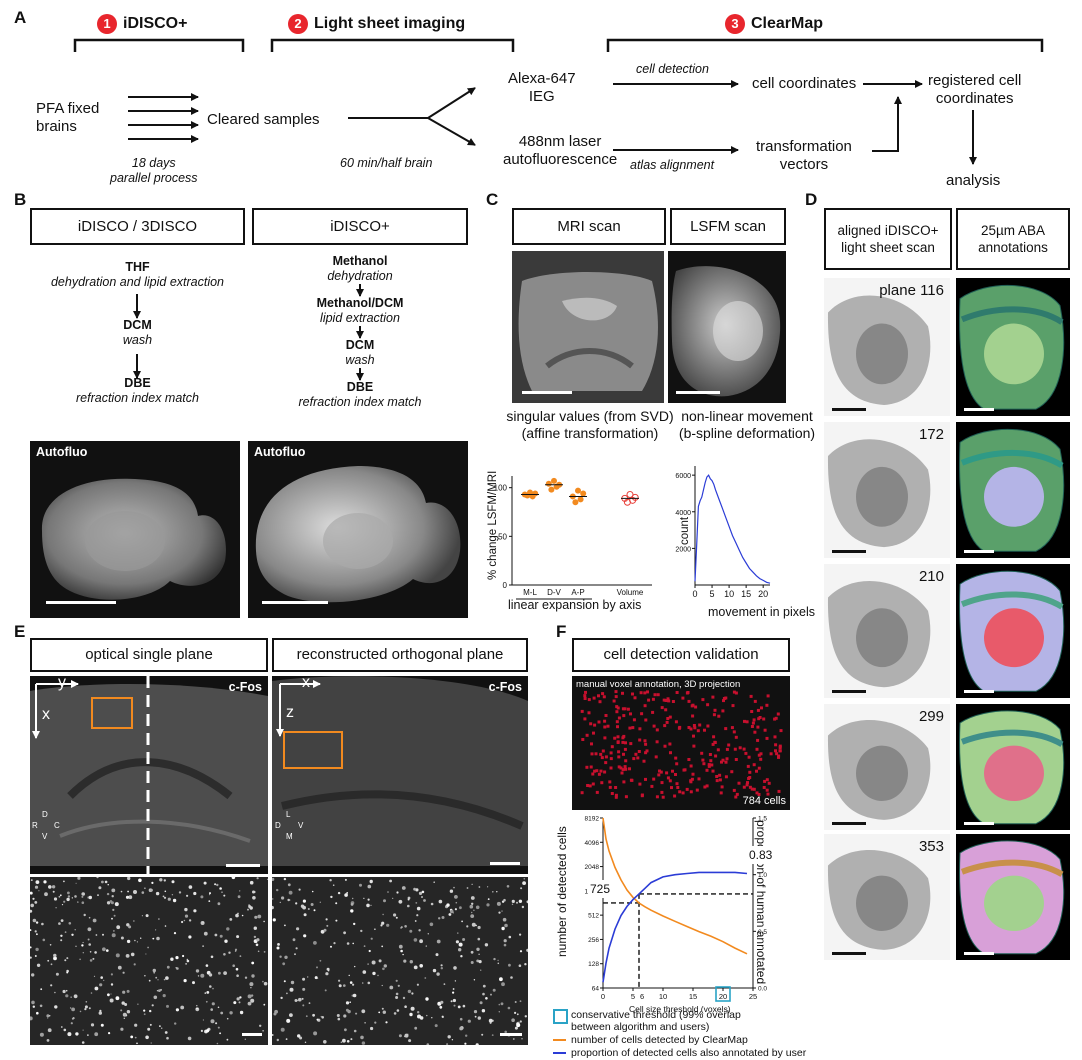  Describe the element at coordinates (888, 239) in the screenshot. I see `d-box-aligned: aligned iDISCO+ light sheet scan` at that location.